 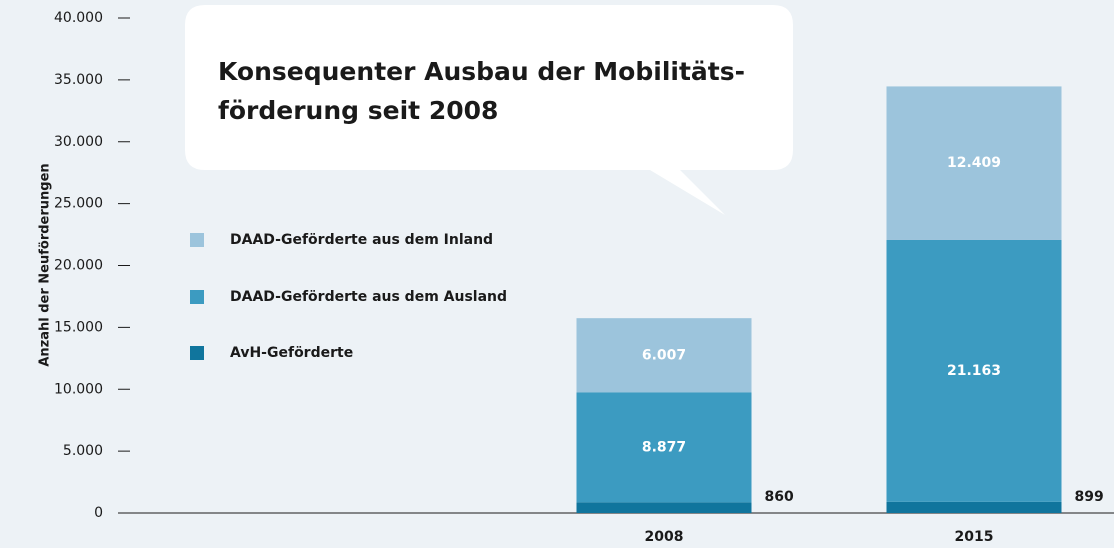 What do you see at coordinates (98, 513) in the screenshot?
I see `y-tick-label: 0` at bounding box center [98, 513].